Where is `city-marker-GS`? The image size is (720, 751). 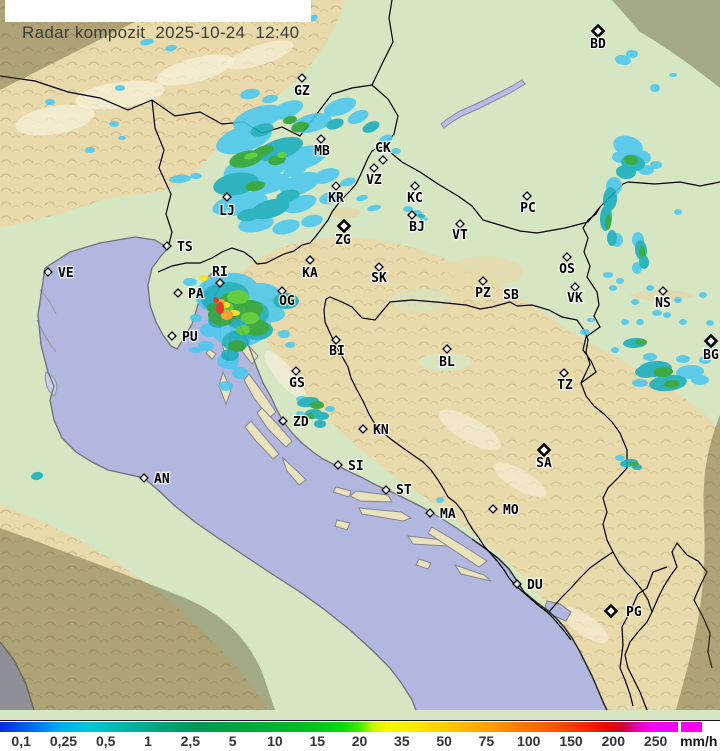
city-marker-GS is located at coordinates (296, 371).